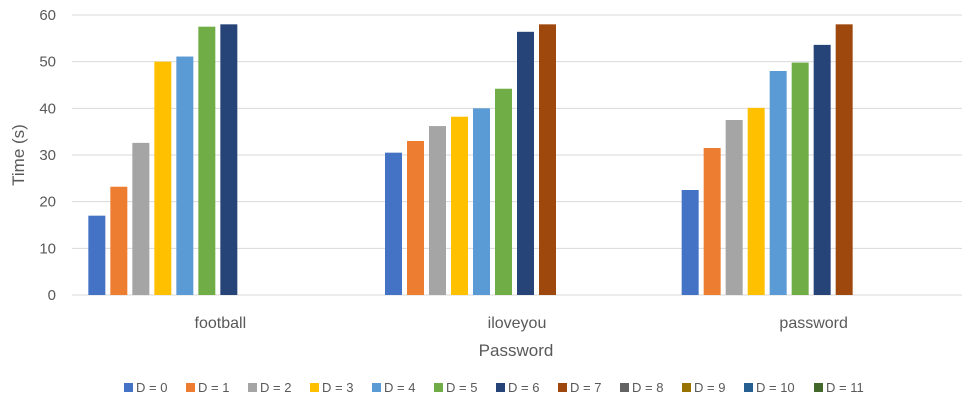 Image resolution: width=970 pixels, height=408 pixels. Describe the element at coordinates (47, 202) in the screenshot. I see `y-tick-label: 20` at that location.